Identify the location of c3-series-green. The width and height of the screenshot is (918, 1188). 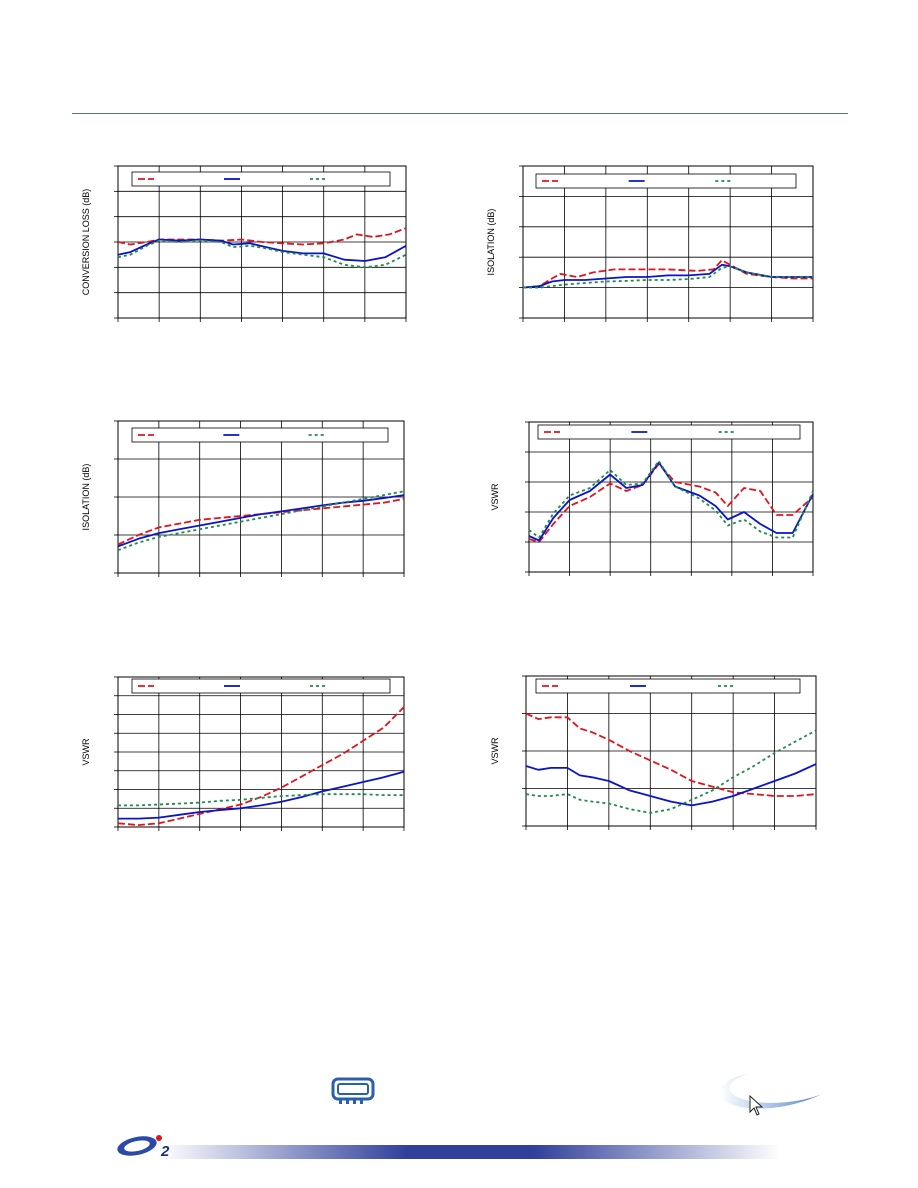
(261, 521).